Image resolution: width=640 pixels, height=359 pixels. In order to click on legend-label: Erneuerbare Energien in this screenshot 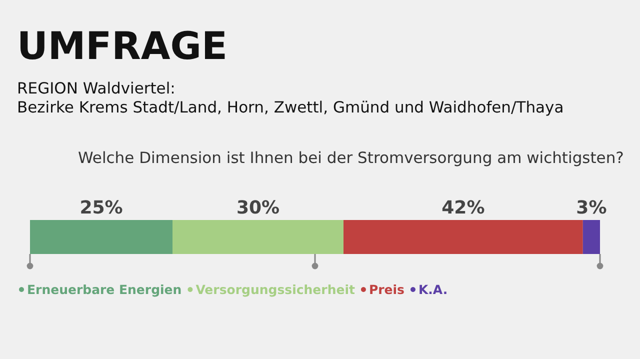, I will do `click(104, 289)`.